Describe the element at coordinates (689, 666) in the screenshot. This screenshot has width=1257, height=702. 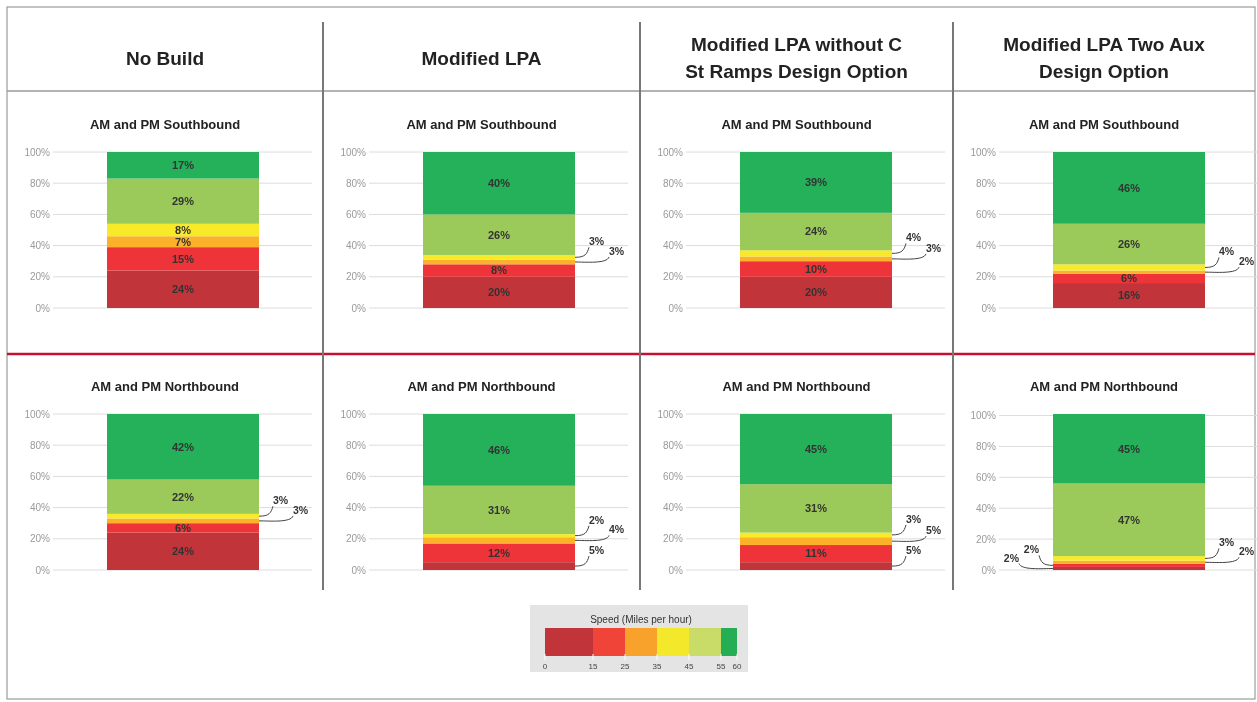
I see `x-tick-label: 45` at that location.